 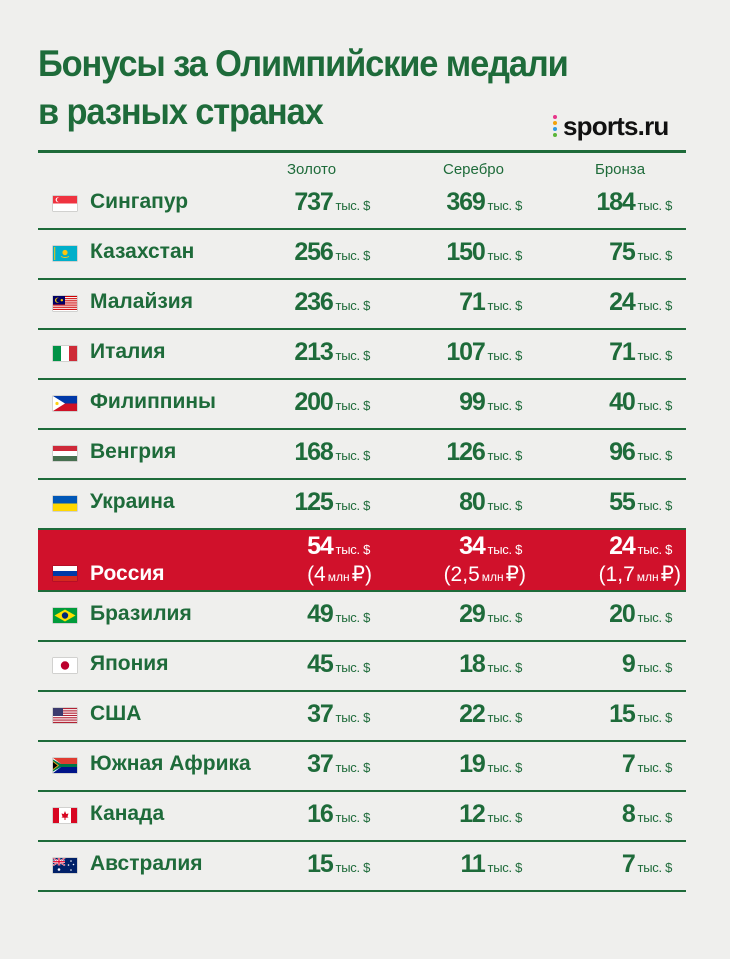 I want to click on italy-flag-icon, so click(x=65, y=353).